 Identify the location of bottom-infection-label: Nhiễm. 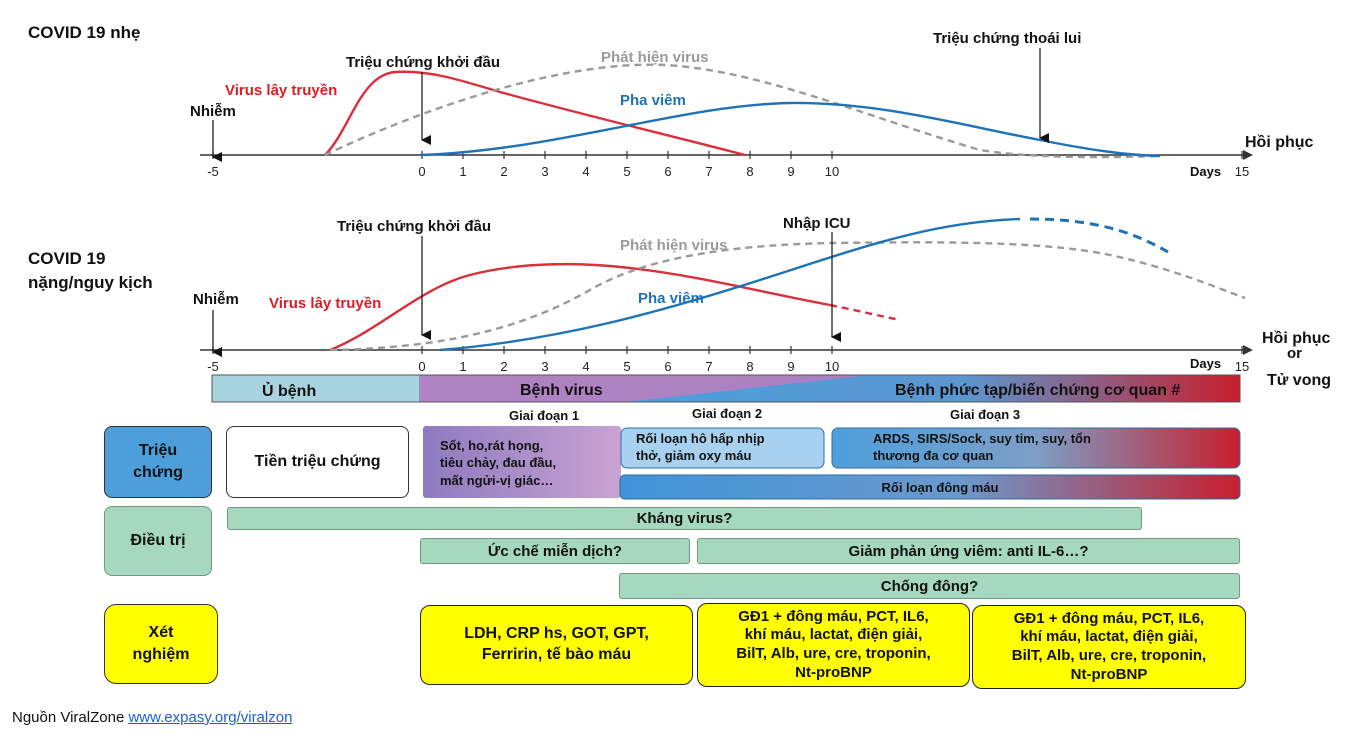
(216, 299).